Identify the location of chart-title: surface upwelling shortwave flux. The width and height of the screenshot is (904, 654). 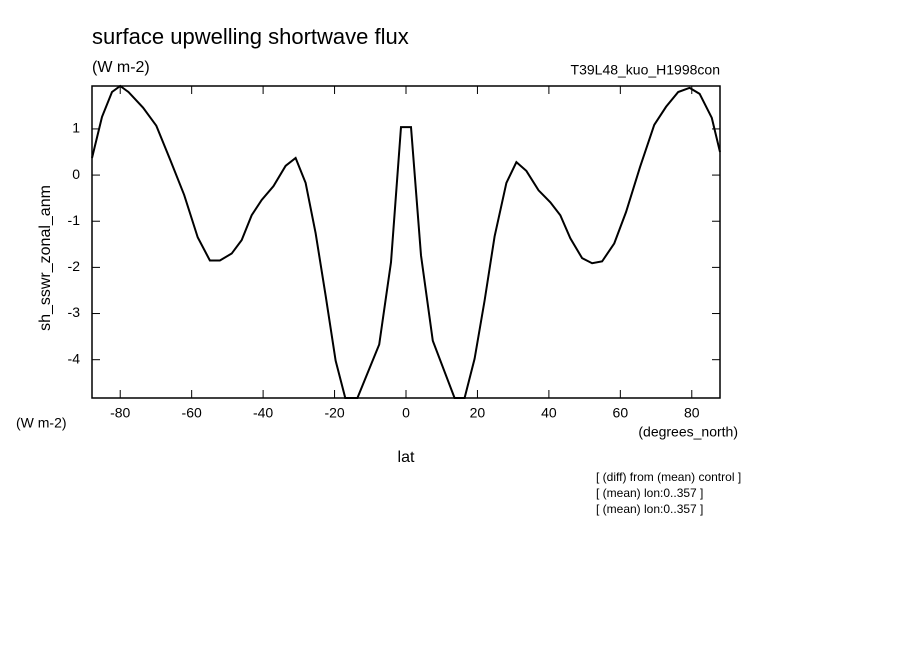
(250, 36).